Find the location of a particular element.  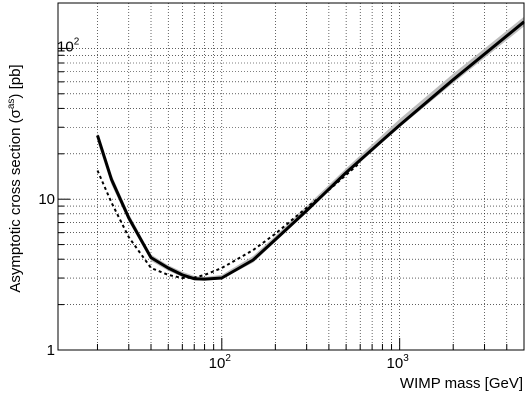

y-axis-label-main: Asymptotic cross section (σ is located at coordinates (15, 200).